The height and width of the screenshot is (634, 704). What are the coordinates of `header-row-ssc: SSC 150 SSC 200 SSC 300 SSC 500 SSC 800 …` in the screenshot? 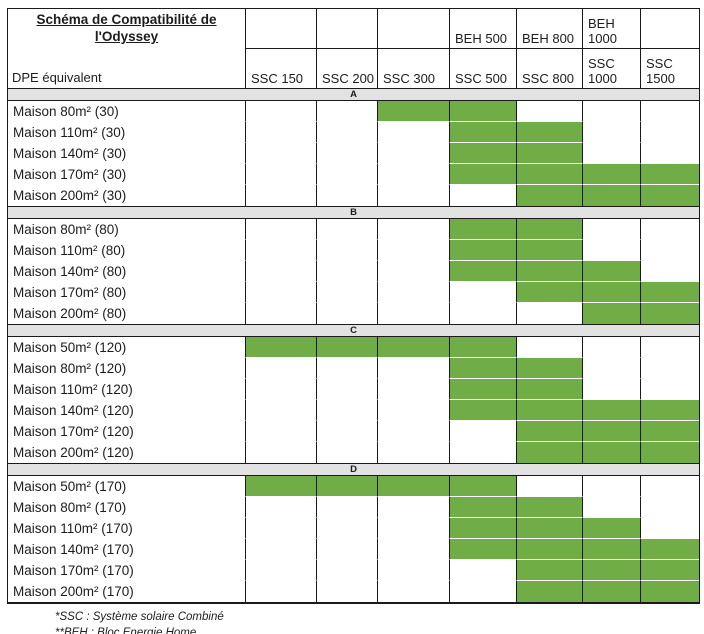 It's located at (353, 68).